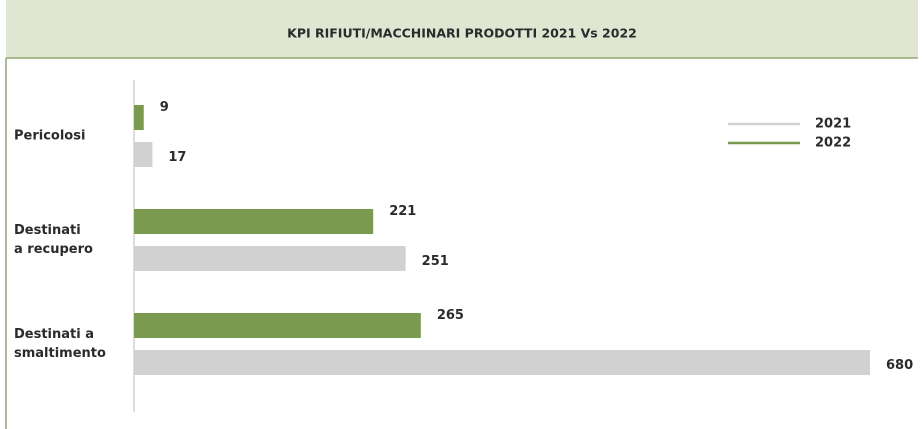 This screenshot has width=924, height=429. What do you see at coordinates (833, 124) in the screenshot?
I see `legend-label: 2021` at bounding box center [833, 124].